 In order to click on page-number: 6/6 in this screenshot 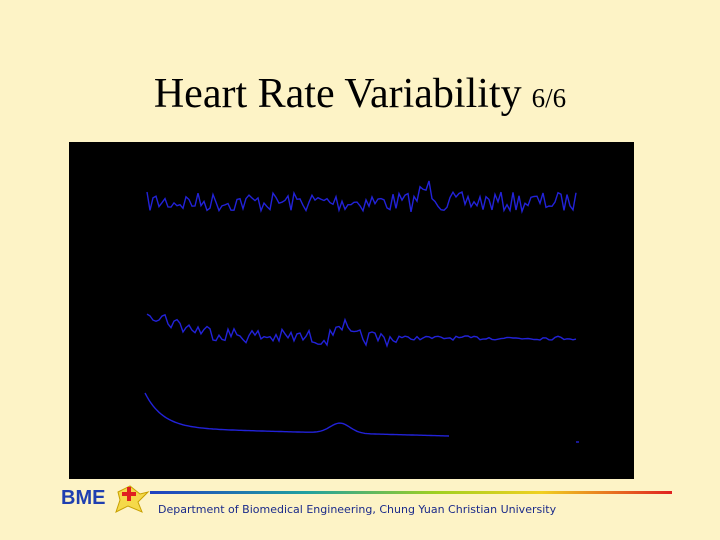, I will do `click(549, 98)`.